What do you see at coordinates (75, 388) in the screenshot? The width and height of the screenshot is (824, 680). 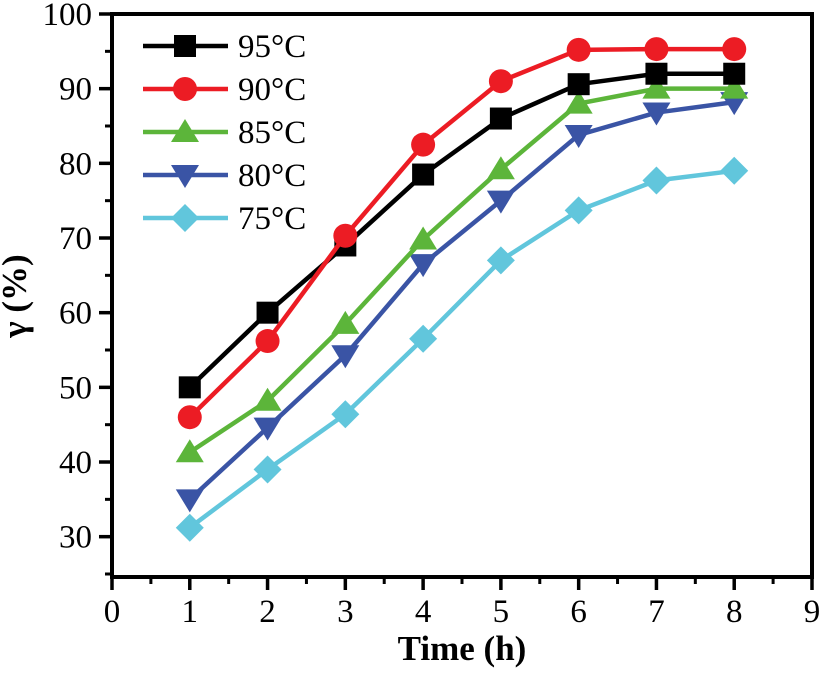 I see `y-tick-label: 50` at bounding box center [75, 388].